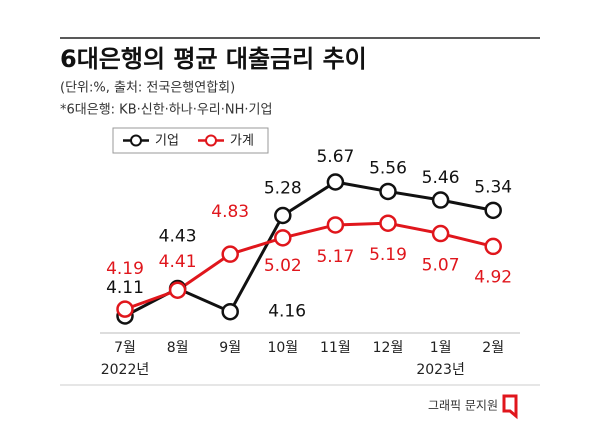 The height and width of the screenshot is (426, 596). What do you see at coordinates (335, 157) in the screenshot?
I see `data-label: 5.67` at bounding box center [335, 157].